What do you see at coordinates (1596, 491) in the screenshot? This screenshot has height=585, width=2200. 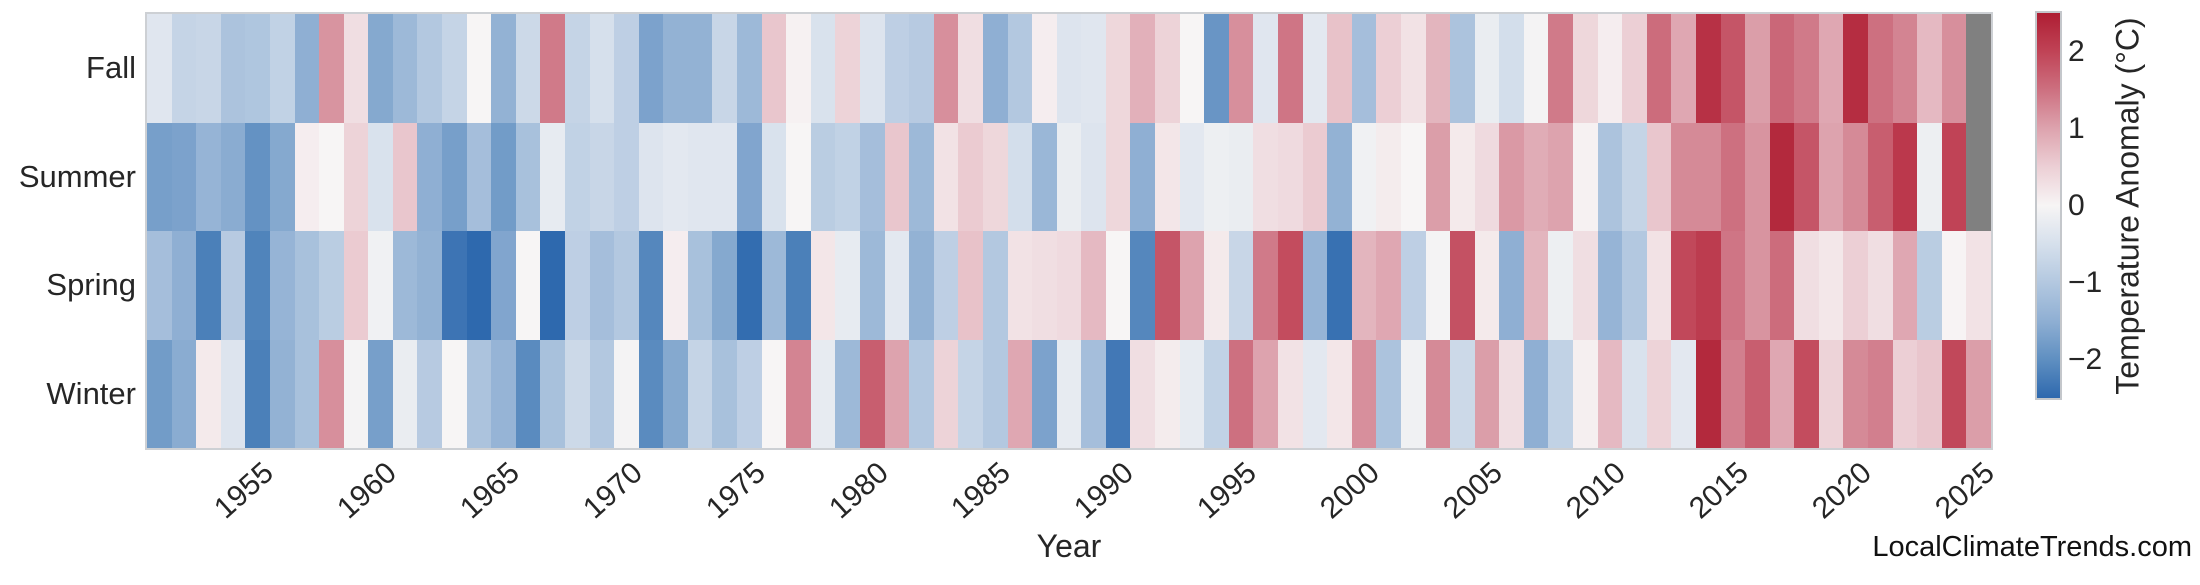 I see `x-tick-label: 2010` at bounding box center [1596, 491].